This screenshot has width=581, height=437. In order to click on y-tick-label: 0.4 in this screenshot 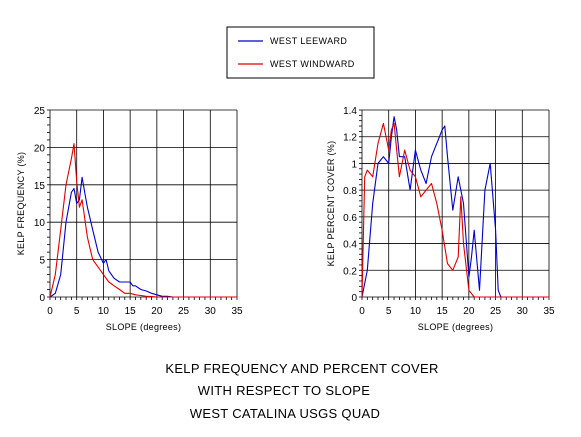, I will do `click(350, 245)`.